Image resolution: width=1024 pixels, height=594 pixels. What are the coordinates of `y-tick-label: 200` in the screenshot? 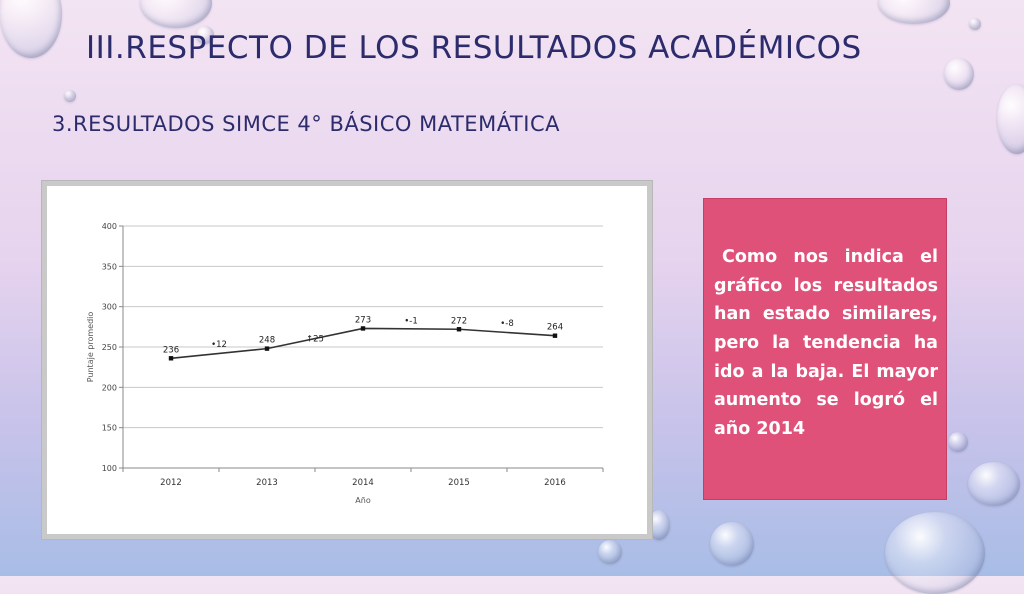 It's located at (109, 387).